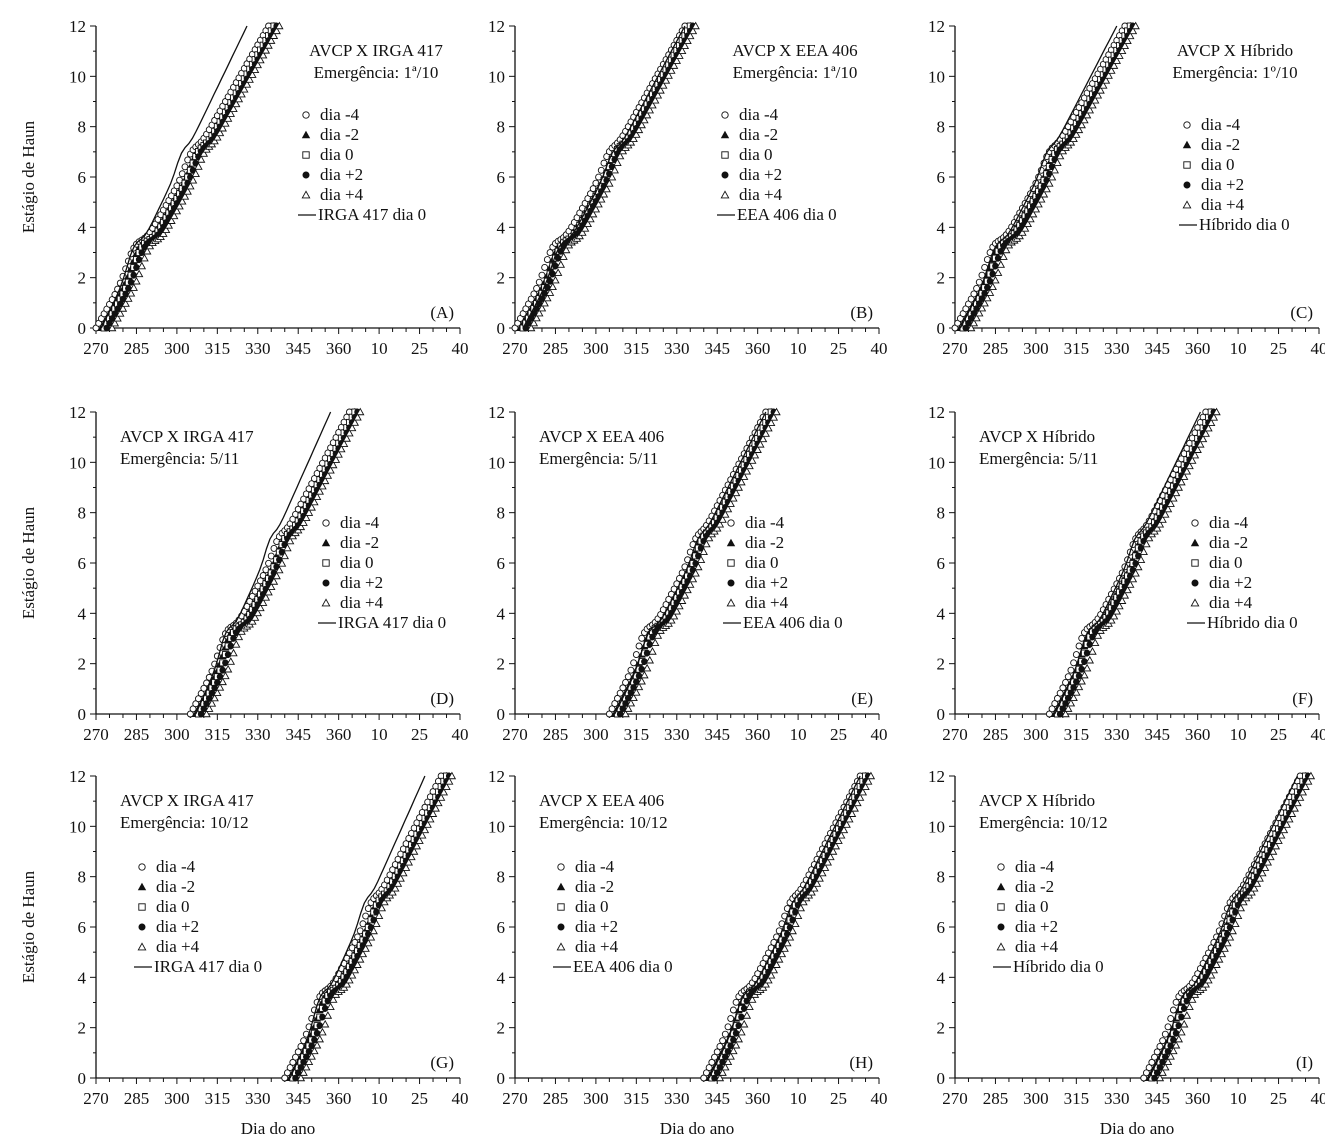 The width and height of the screenshot is (1325, 1140). Describe the element at coordinates (601, 800) in the screenshot. I see `panel-title: AVCP X EEA 406` at that location.